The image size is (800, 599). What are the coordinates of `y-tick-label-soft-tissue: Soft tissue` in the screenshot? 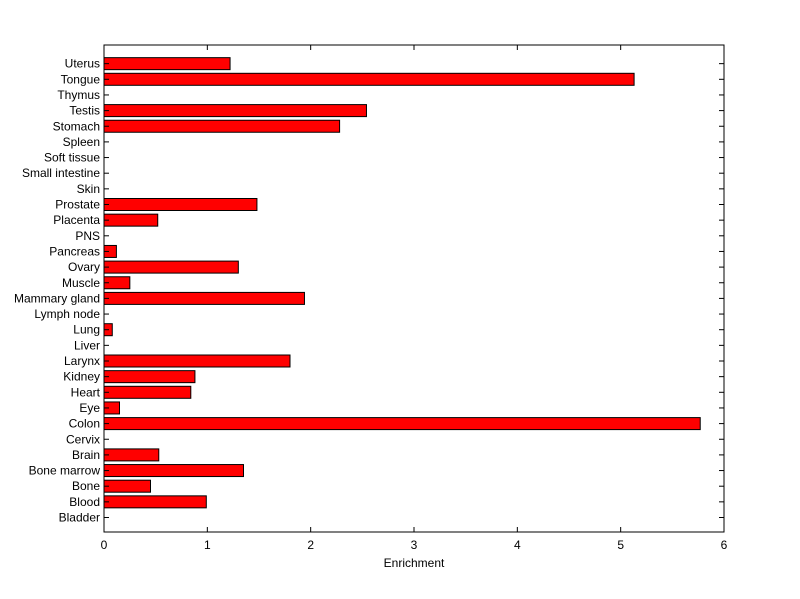 It's located at (72, 158).